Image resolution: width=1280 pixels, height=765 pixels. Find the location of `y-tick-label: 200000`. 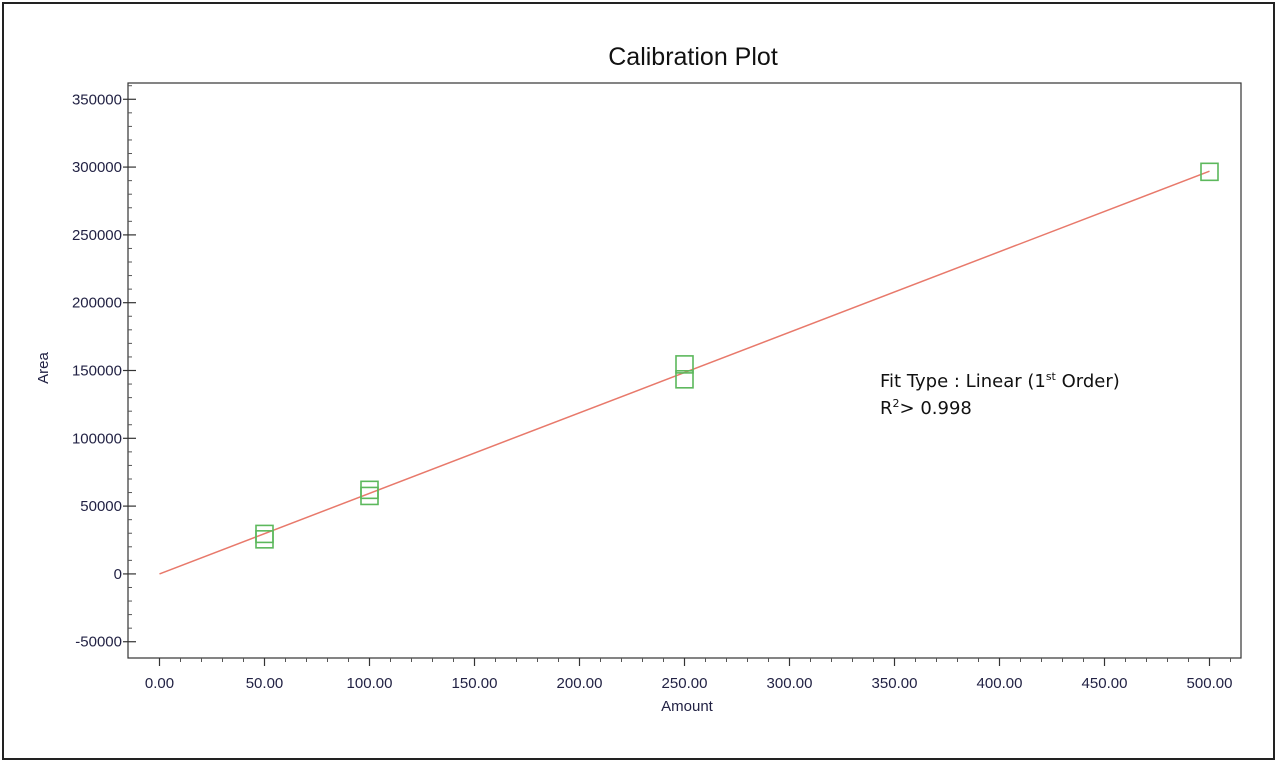

y-tick-label: 200000 is located at coordinates (97, 303).